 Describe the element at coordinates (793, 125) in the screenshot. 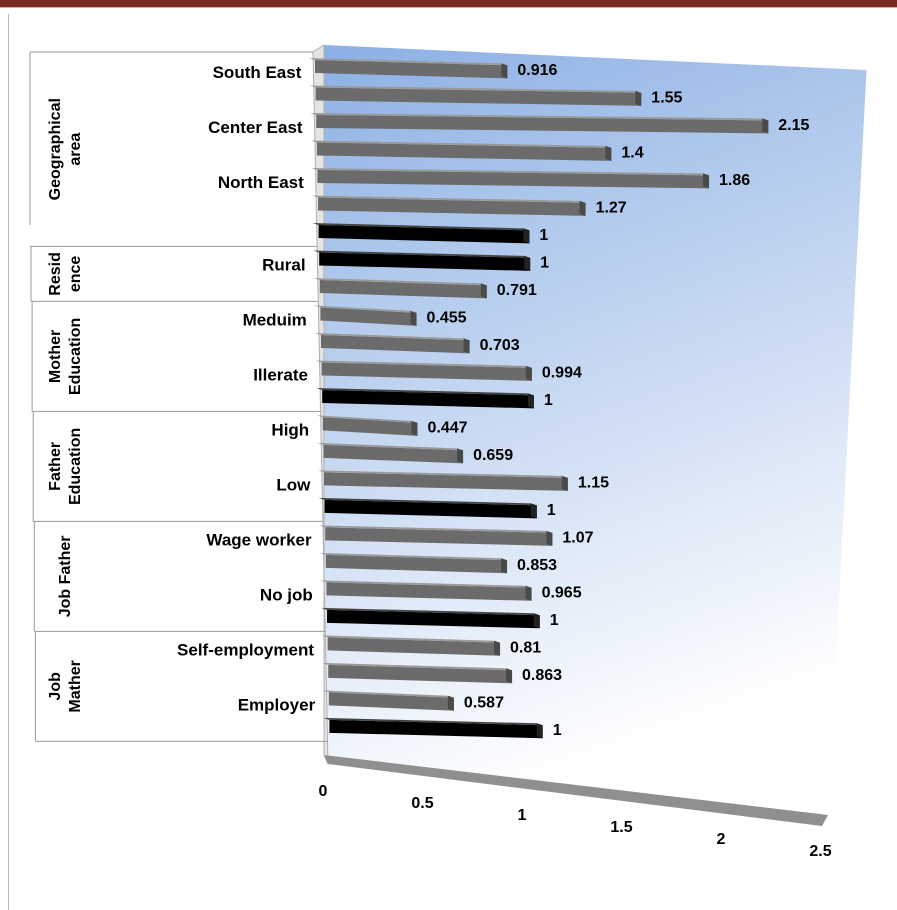

I see `data-label: 2.15` at that location.